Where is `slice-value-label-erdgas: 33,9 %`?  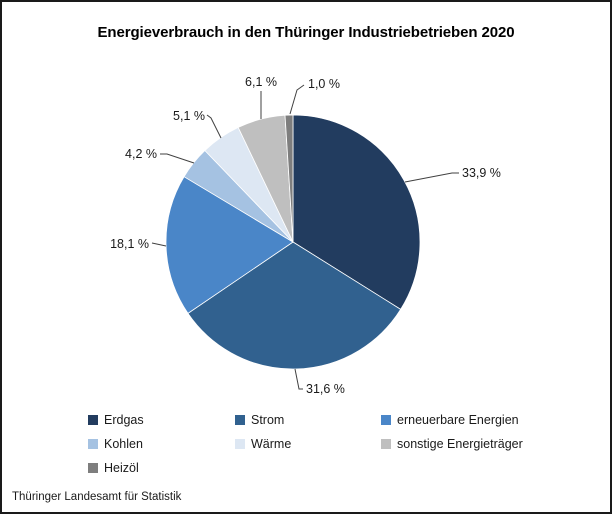 slice-value-label-erdgas: 33,9 % is located at coordinates (481, 173).